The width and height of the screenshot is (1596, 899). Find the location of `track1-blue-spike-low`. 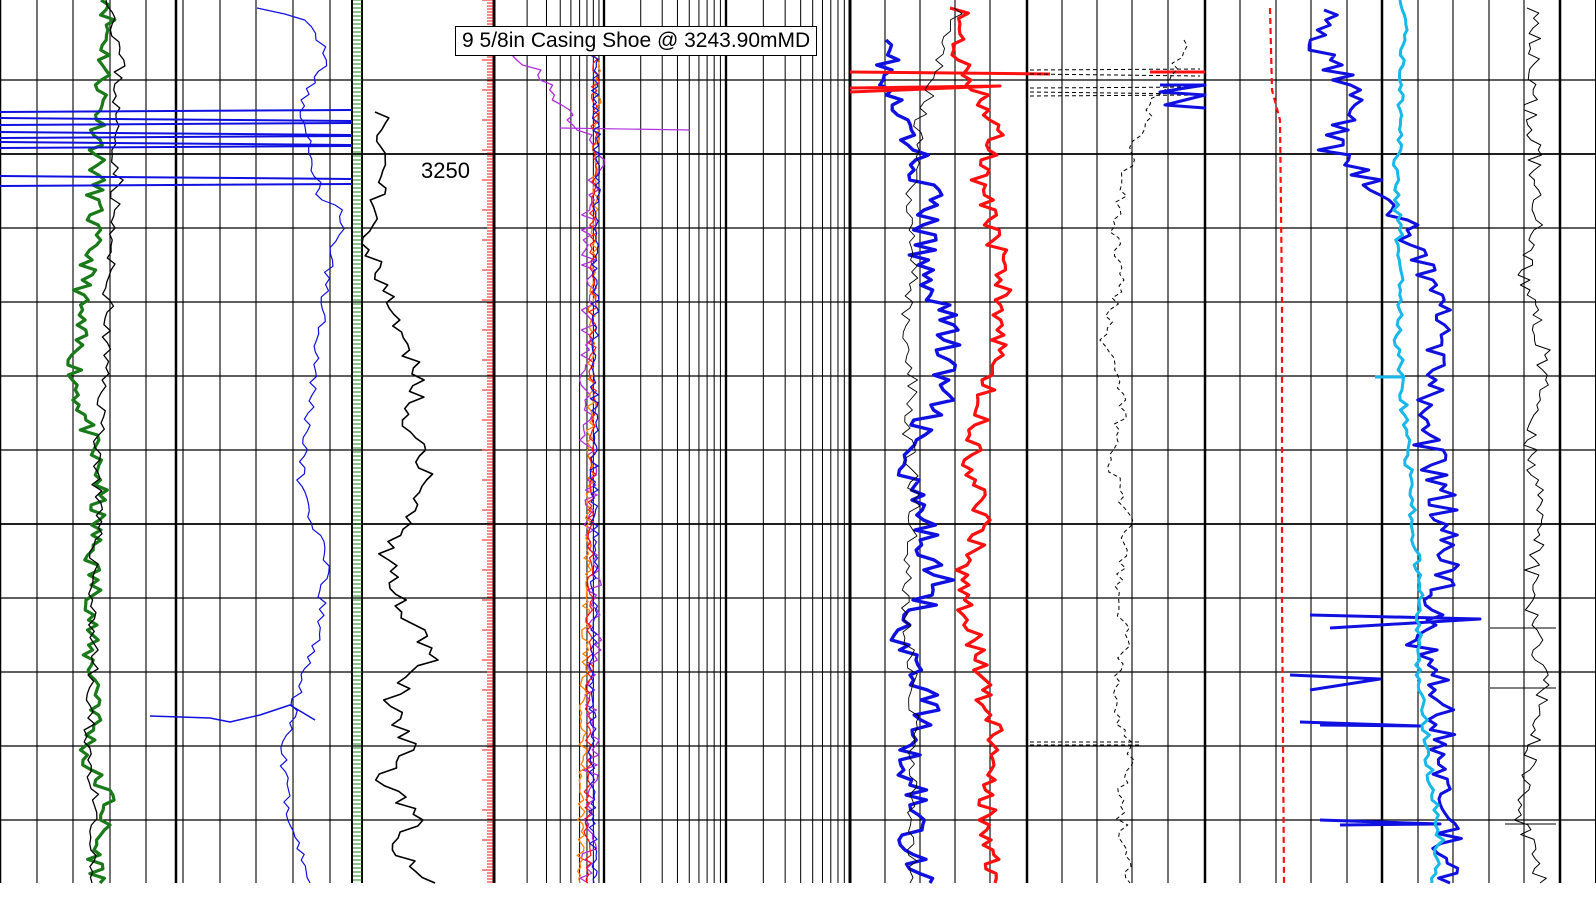

track1-blue-spike-low is located at coordinates (232, 713).